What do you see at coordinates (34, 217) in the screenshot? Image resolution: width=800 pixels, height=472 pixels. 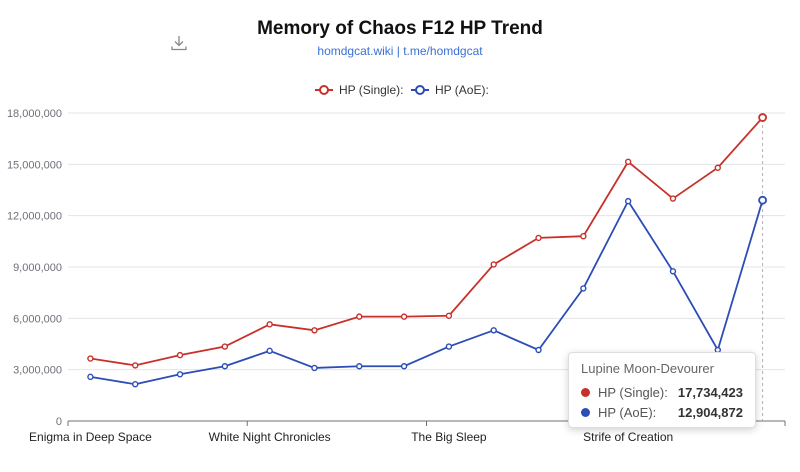 I see `y-tick-label: 12,000,000` at bounding box center [34, 217].